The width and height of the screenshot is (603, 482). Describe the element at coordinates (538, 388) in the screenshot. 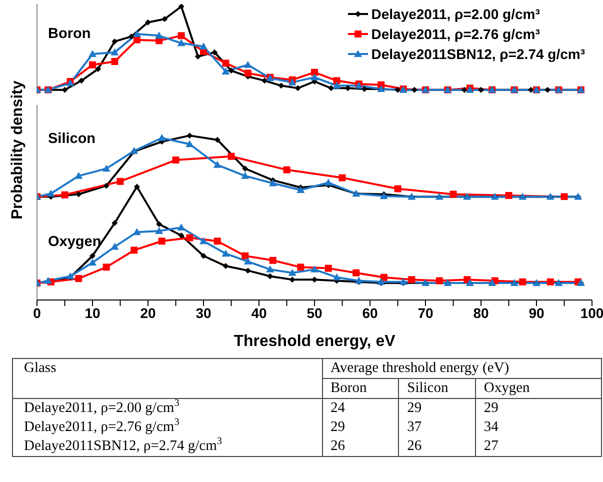

I see `text: Oxygen` at that location.